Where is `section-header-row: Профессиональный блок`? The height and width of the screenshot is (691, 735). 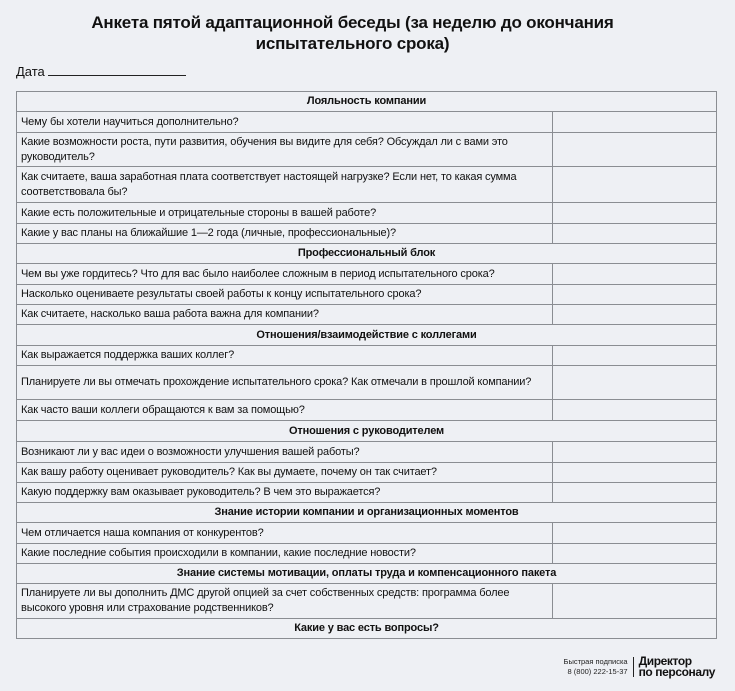 section-header-row: Профессиональный блок is located at coordinates (366, 253).